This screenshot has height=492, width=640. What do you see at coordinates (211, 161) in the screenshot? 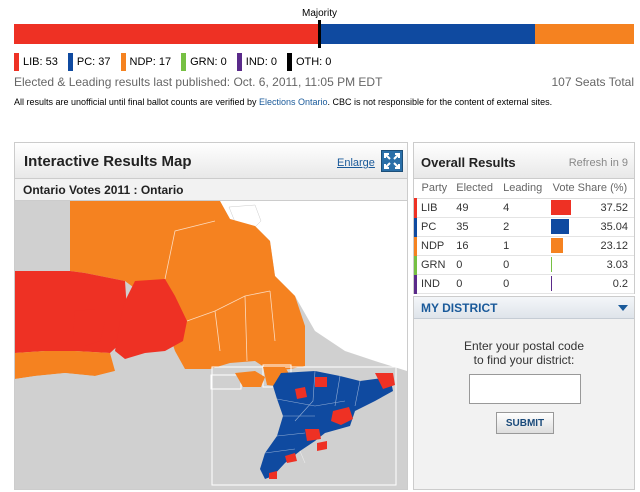
I see `map-header: Interactive Results Map Enlarge` at bounding box center [211, 161].